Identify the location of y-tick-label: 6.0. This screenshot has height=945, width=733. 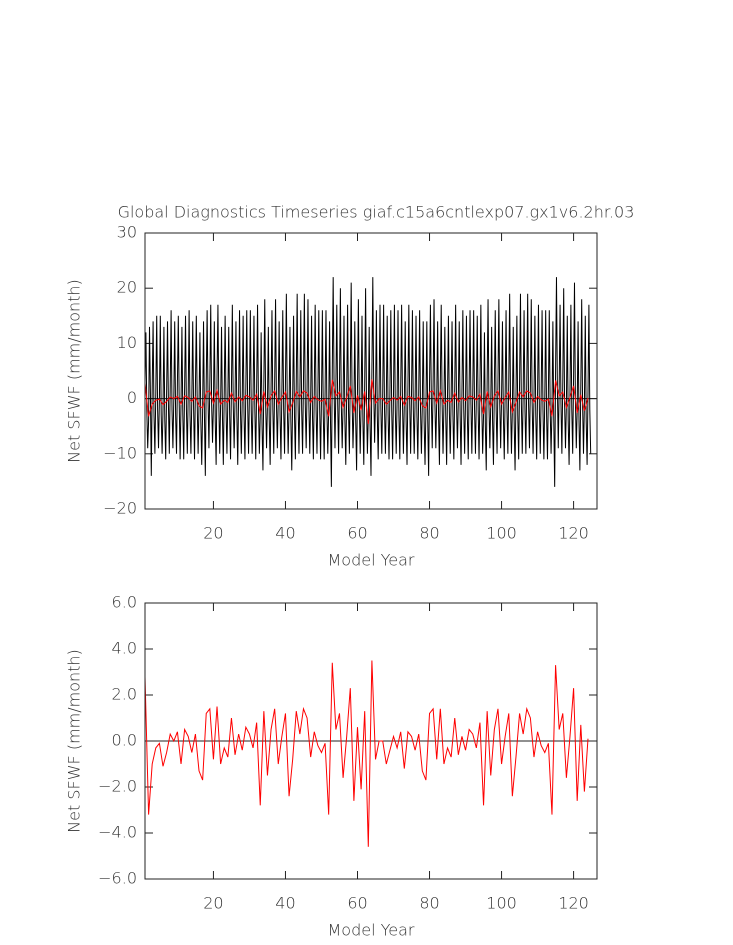
(124, 602).